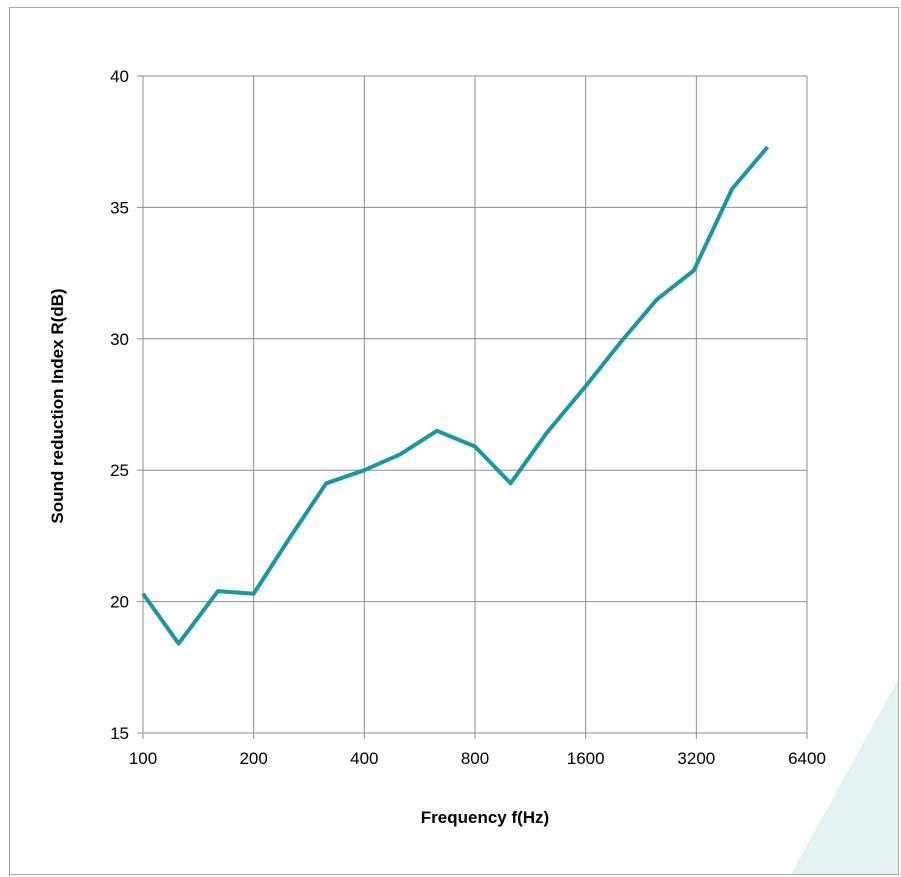 This screenshot has width=901, height=877. What do you see at coordinates (119, 470) in the screenshot?
I see `y-tick-label: 25` at bounding box center [119, 470].